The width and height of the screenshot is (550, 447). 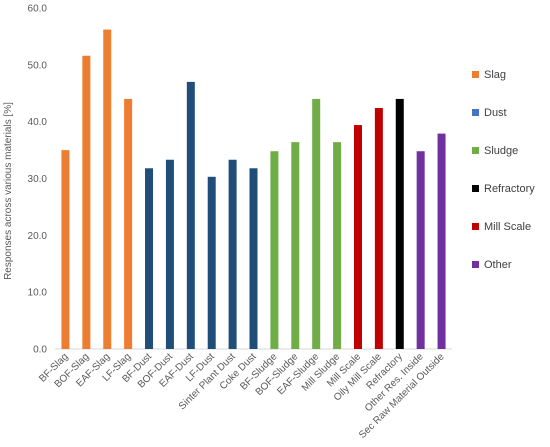 I want to click on y-tick-label: 40.0, so click(x=38, y=122).